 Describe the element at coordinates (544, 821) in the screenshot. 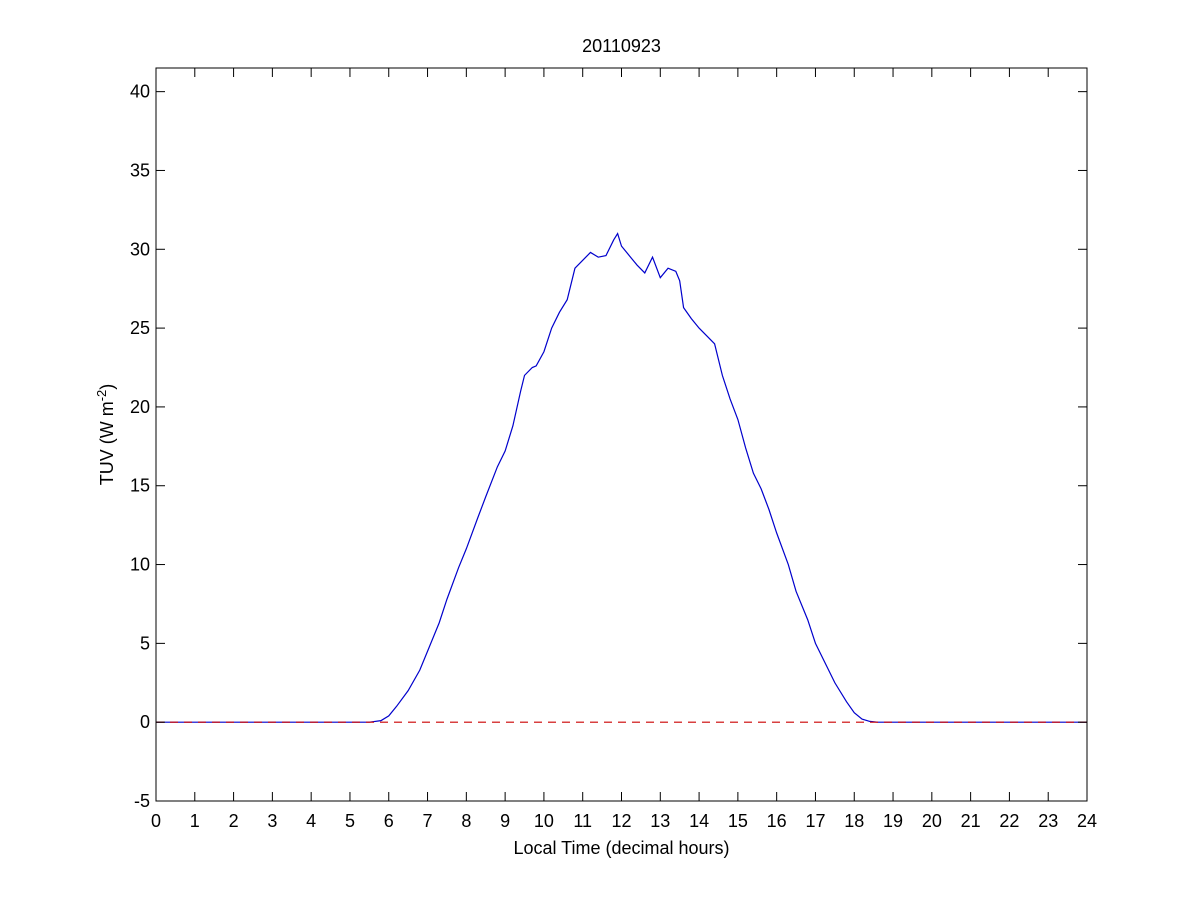

I see `x-tick-label: 10` at that location.